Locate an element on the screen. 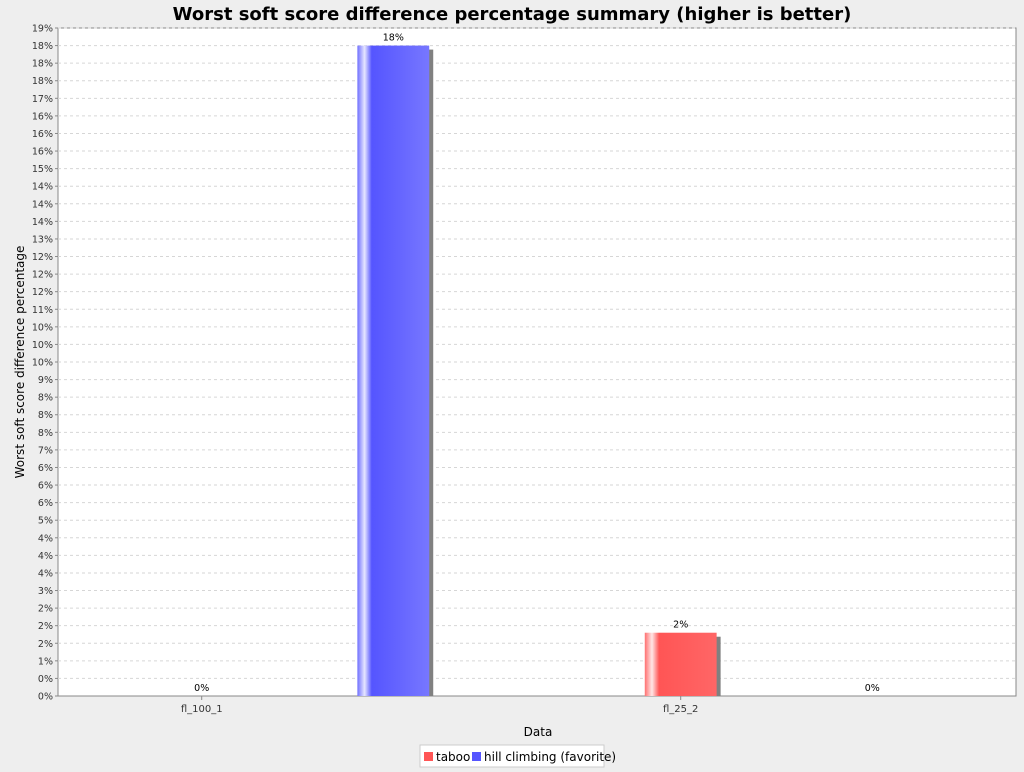 This screenshot has width=1024, height=772. legend-swatch-taboo is located at coordinates (428, 756).